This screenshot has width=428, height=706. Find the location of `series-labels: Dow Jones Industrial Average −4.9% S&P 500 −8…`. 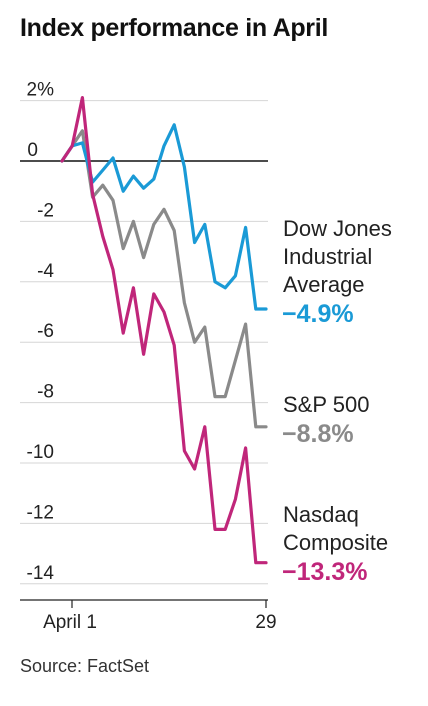

series-labels: Dow Jones Industrial Average −4.9% S&P 500 −8… is located at coordinates (337, 401).